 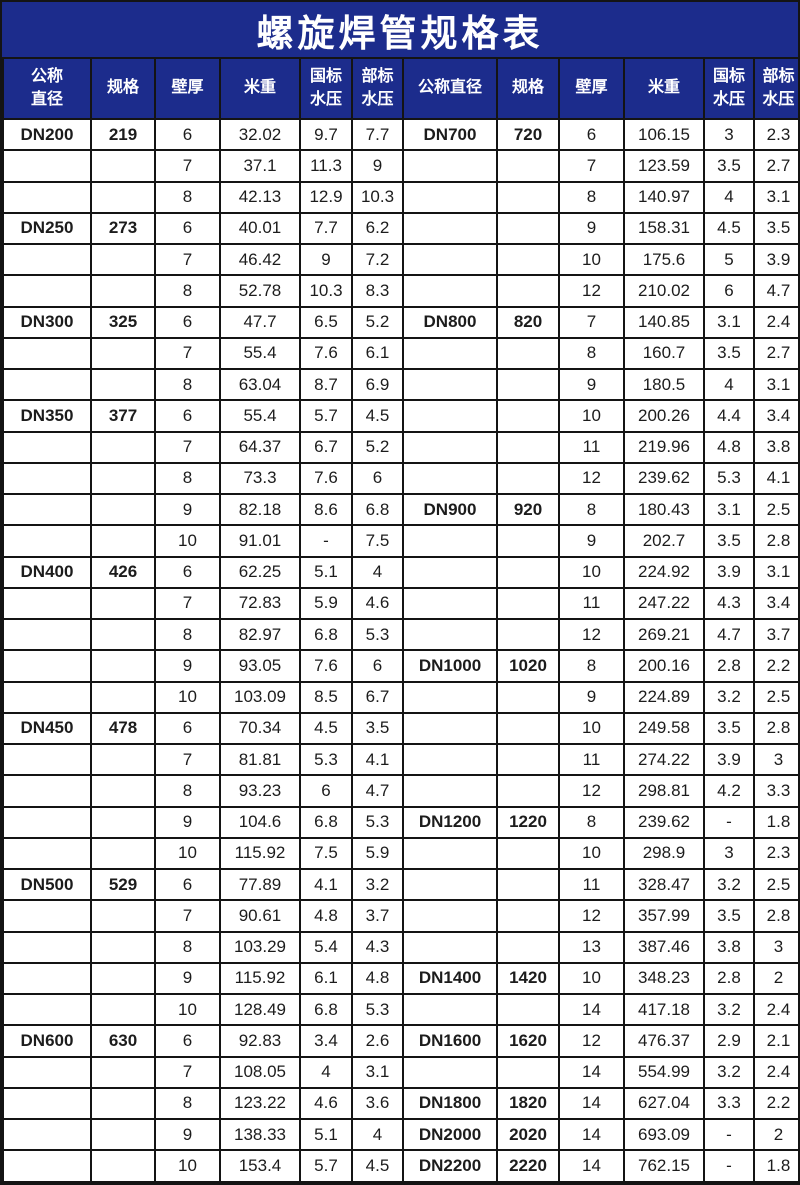 I want to click on cell-gb-pressure: 4.6, so click(x=326, y=1103).